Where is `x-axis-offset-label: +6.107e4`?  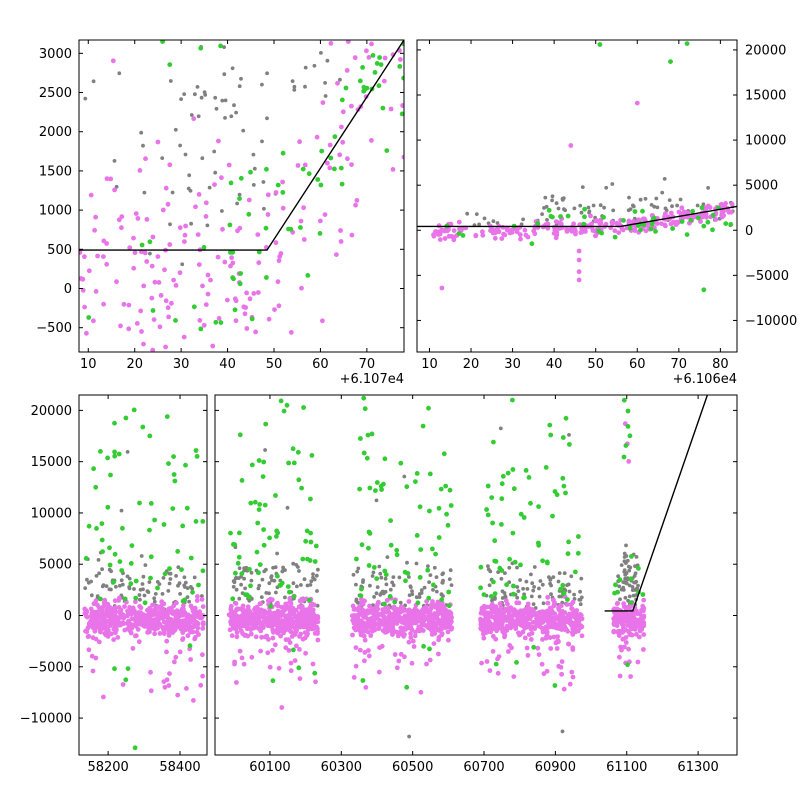
x-axis-offset-label: +6.107e4 is located at coordinates (372, 379).